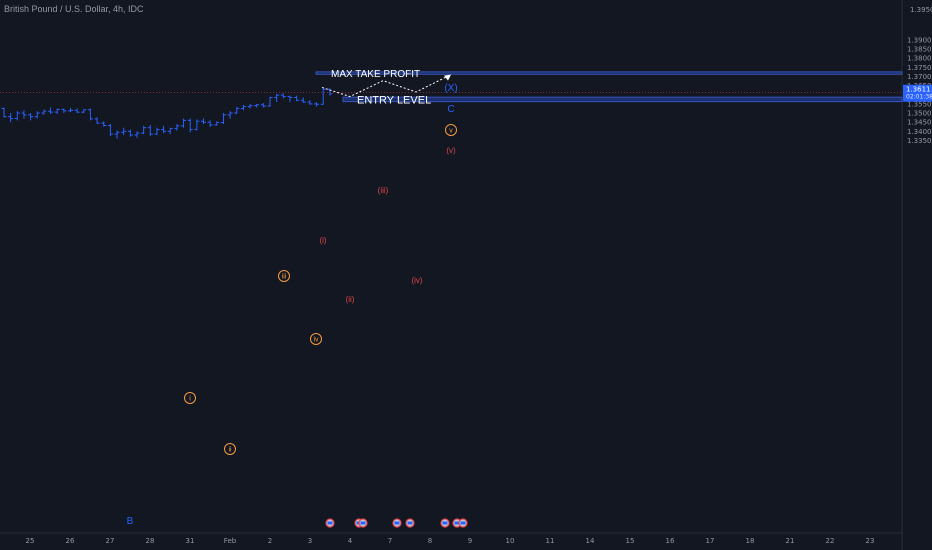 This screenshot has width=932, height=550. What do you see at coordinates (450, 88) in the screenshot?
I see `wave-label-blue: (X)` at bounding box center [450, 88].